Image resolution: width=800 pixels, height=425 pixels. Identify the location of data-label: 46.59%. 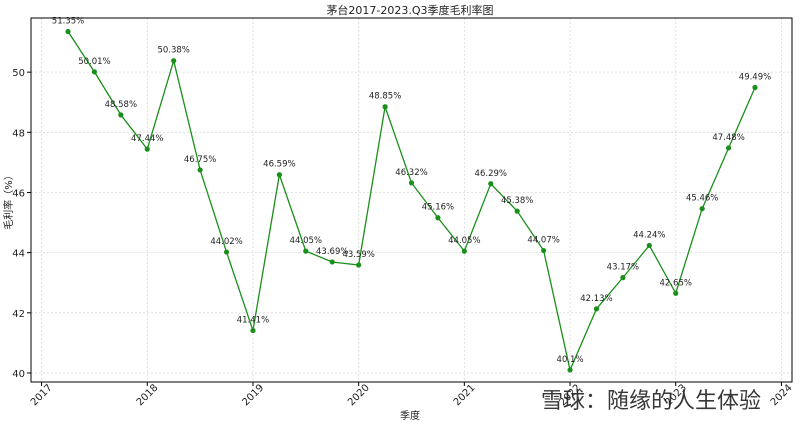
(279, 165).